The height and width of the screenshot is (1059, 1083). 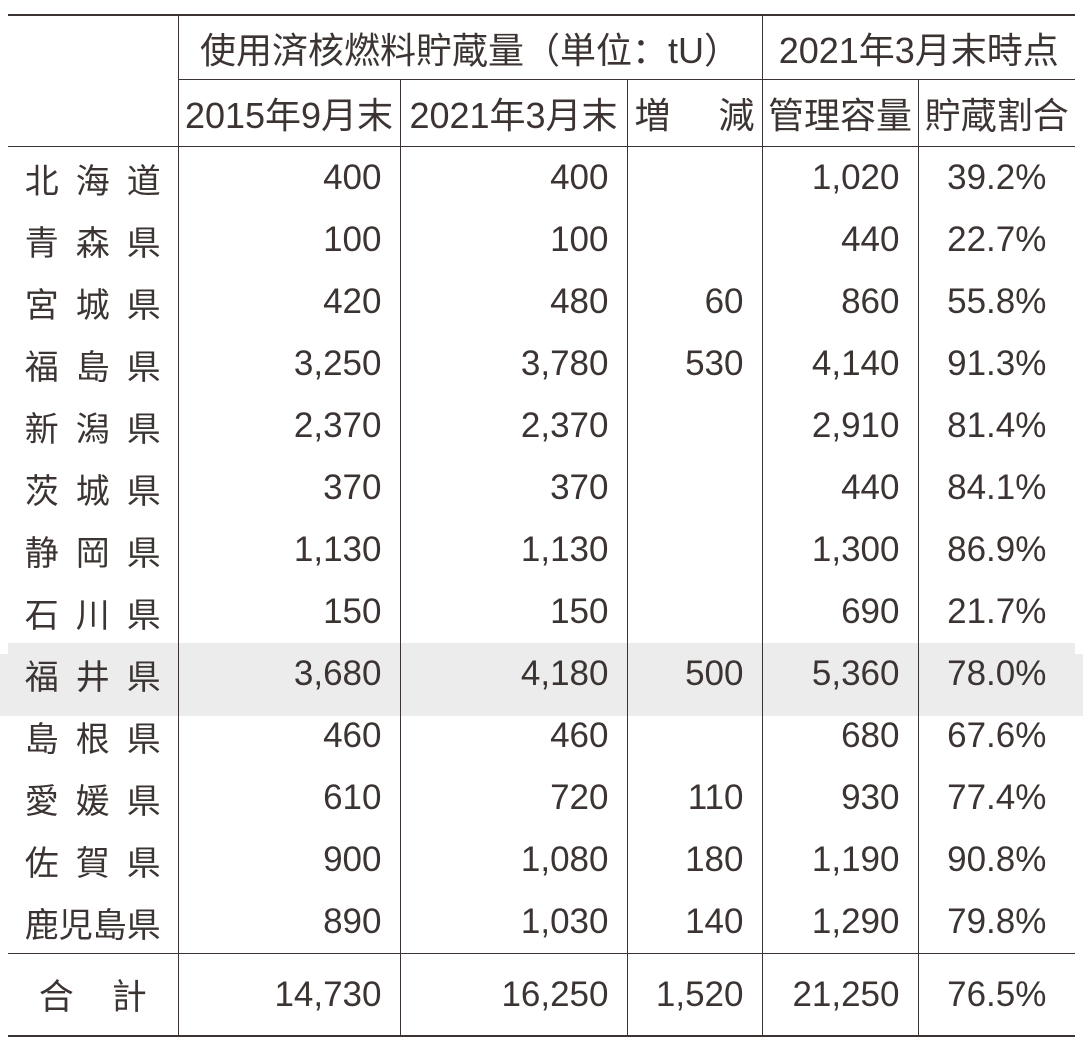 I want to click on capacity-cell: 1,300, so click(x=839, y=550).